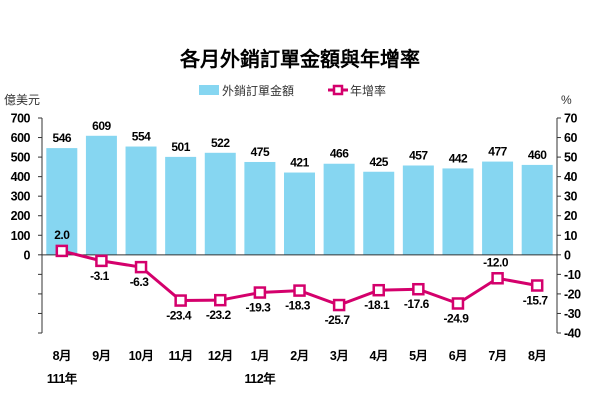 This screenshot has width=600, height=400. I want to click on growth-rate-label: -19.3, so click(258, 308).